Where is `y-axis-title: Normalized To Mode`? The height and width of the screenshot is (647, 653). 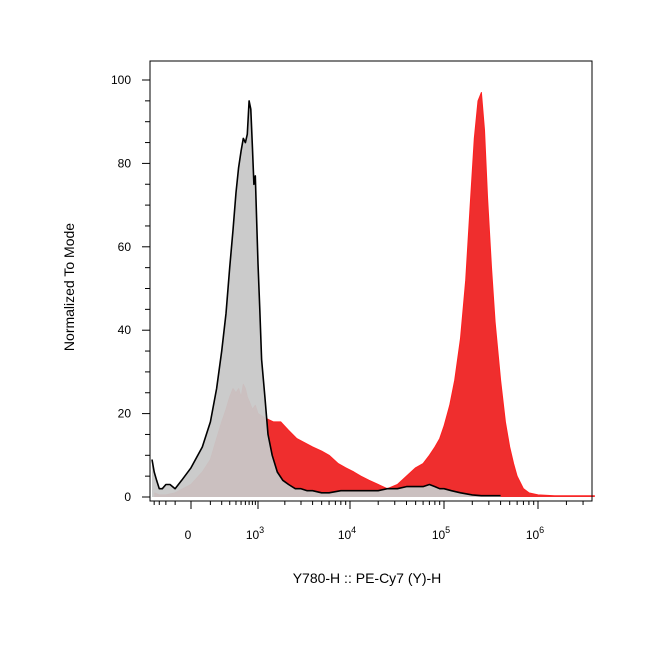
y-axis-title: Normalized To Mode is located at coordinates (69, 287).